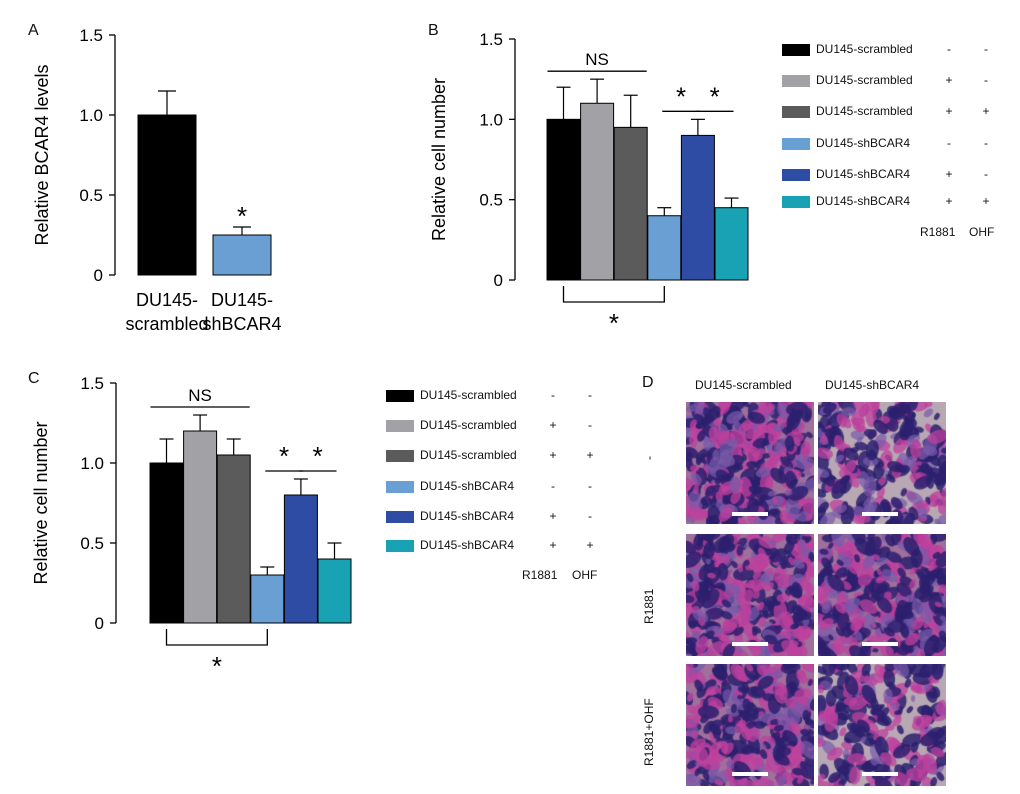 The width and height of the screenshot is (1020, 794). Describe the element at coordinates (42, 154) in the screenshot. I see `y-axis-title: Relative BCAR4 levels` at that location.